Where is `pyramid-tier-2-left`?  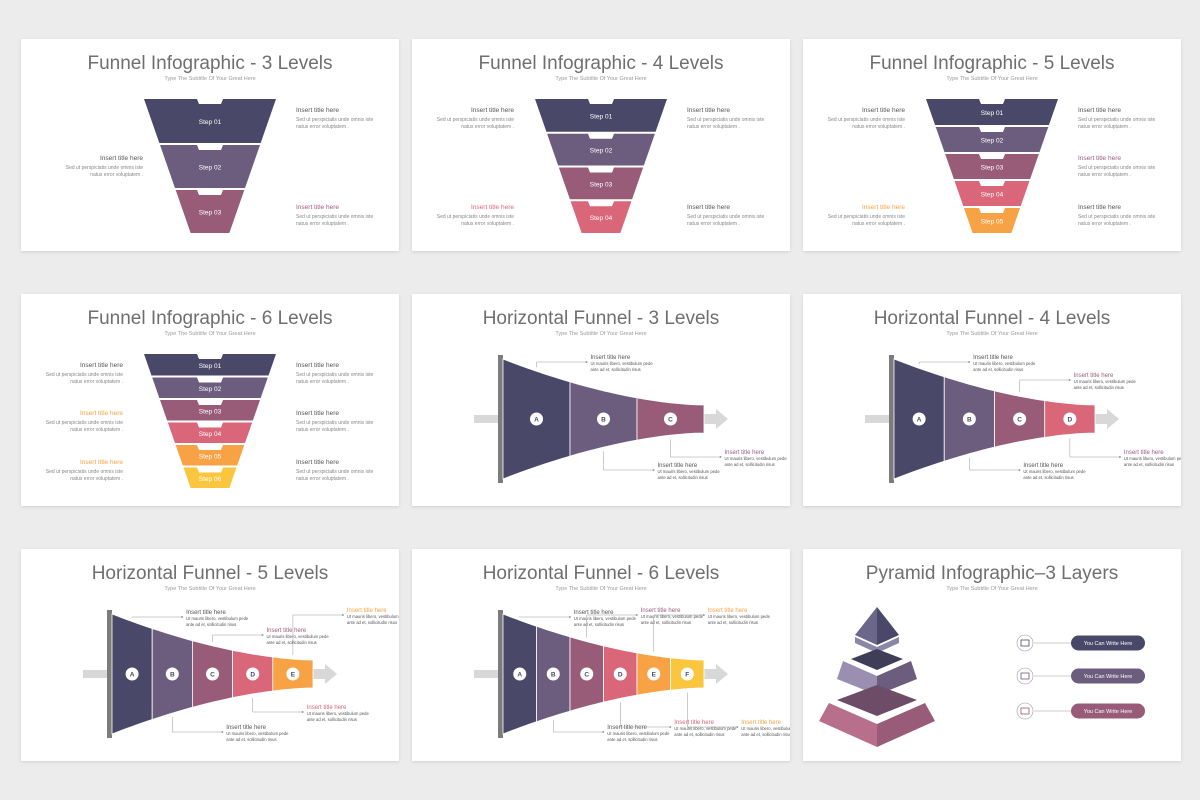
pyramid-tier-2-left is located at coordinates (857, 678).